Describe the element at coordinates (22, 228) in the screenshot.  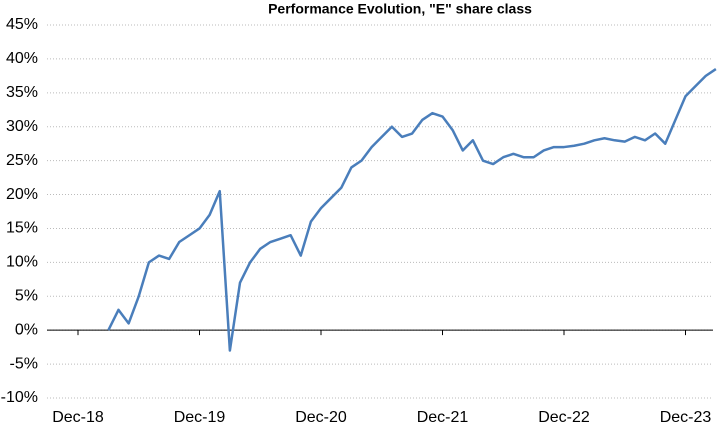
I see `y-tick-label: 15%` at that location.